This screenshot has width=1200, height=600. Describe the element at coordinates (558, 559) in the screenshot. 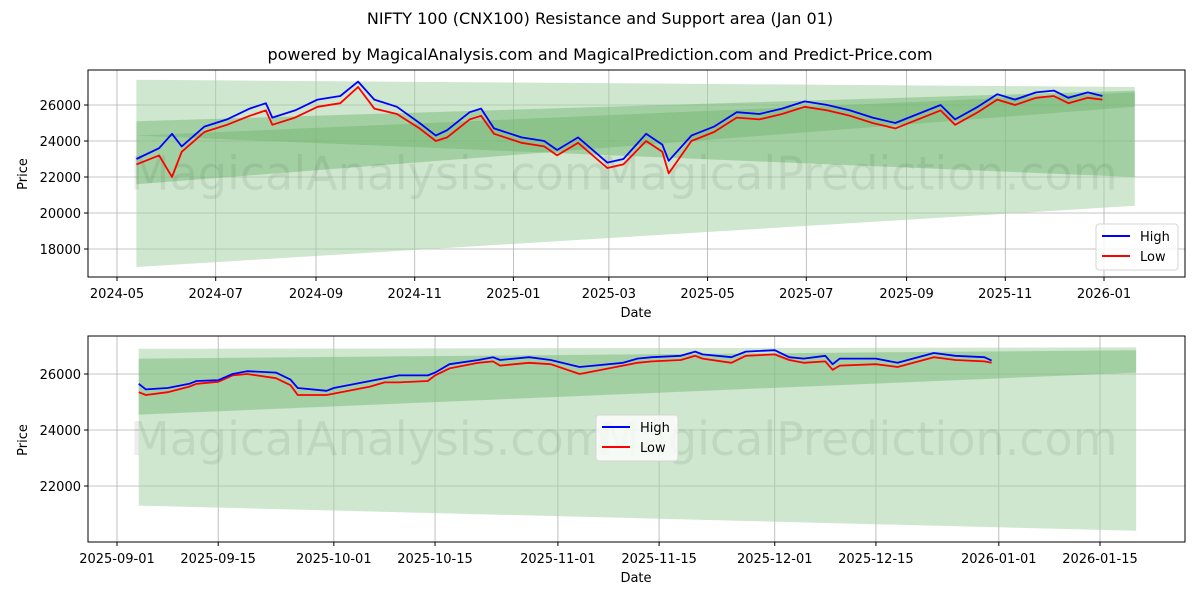

I see `x-tick-label: 2025-11-01` at that location.